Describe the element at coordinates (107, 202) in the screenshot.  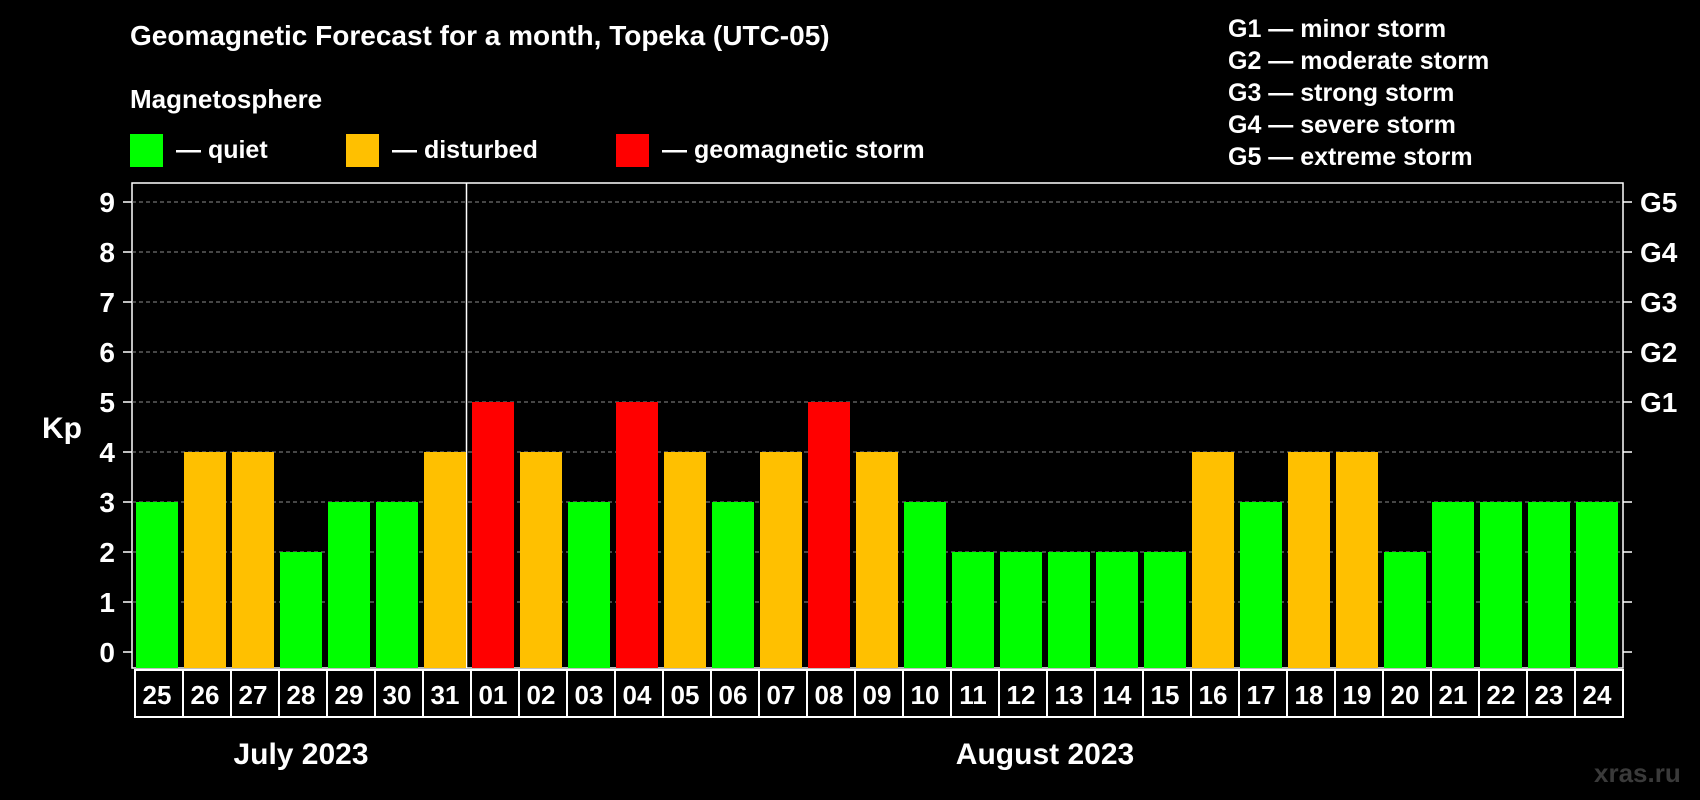
I see `y-tick-label: 9` at that location.